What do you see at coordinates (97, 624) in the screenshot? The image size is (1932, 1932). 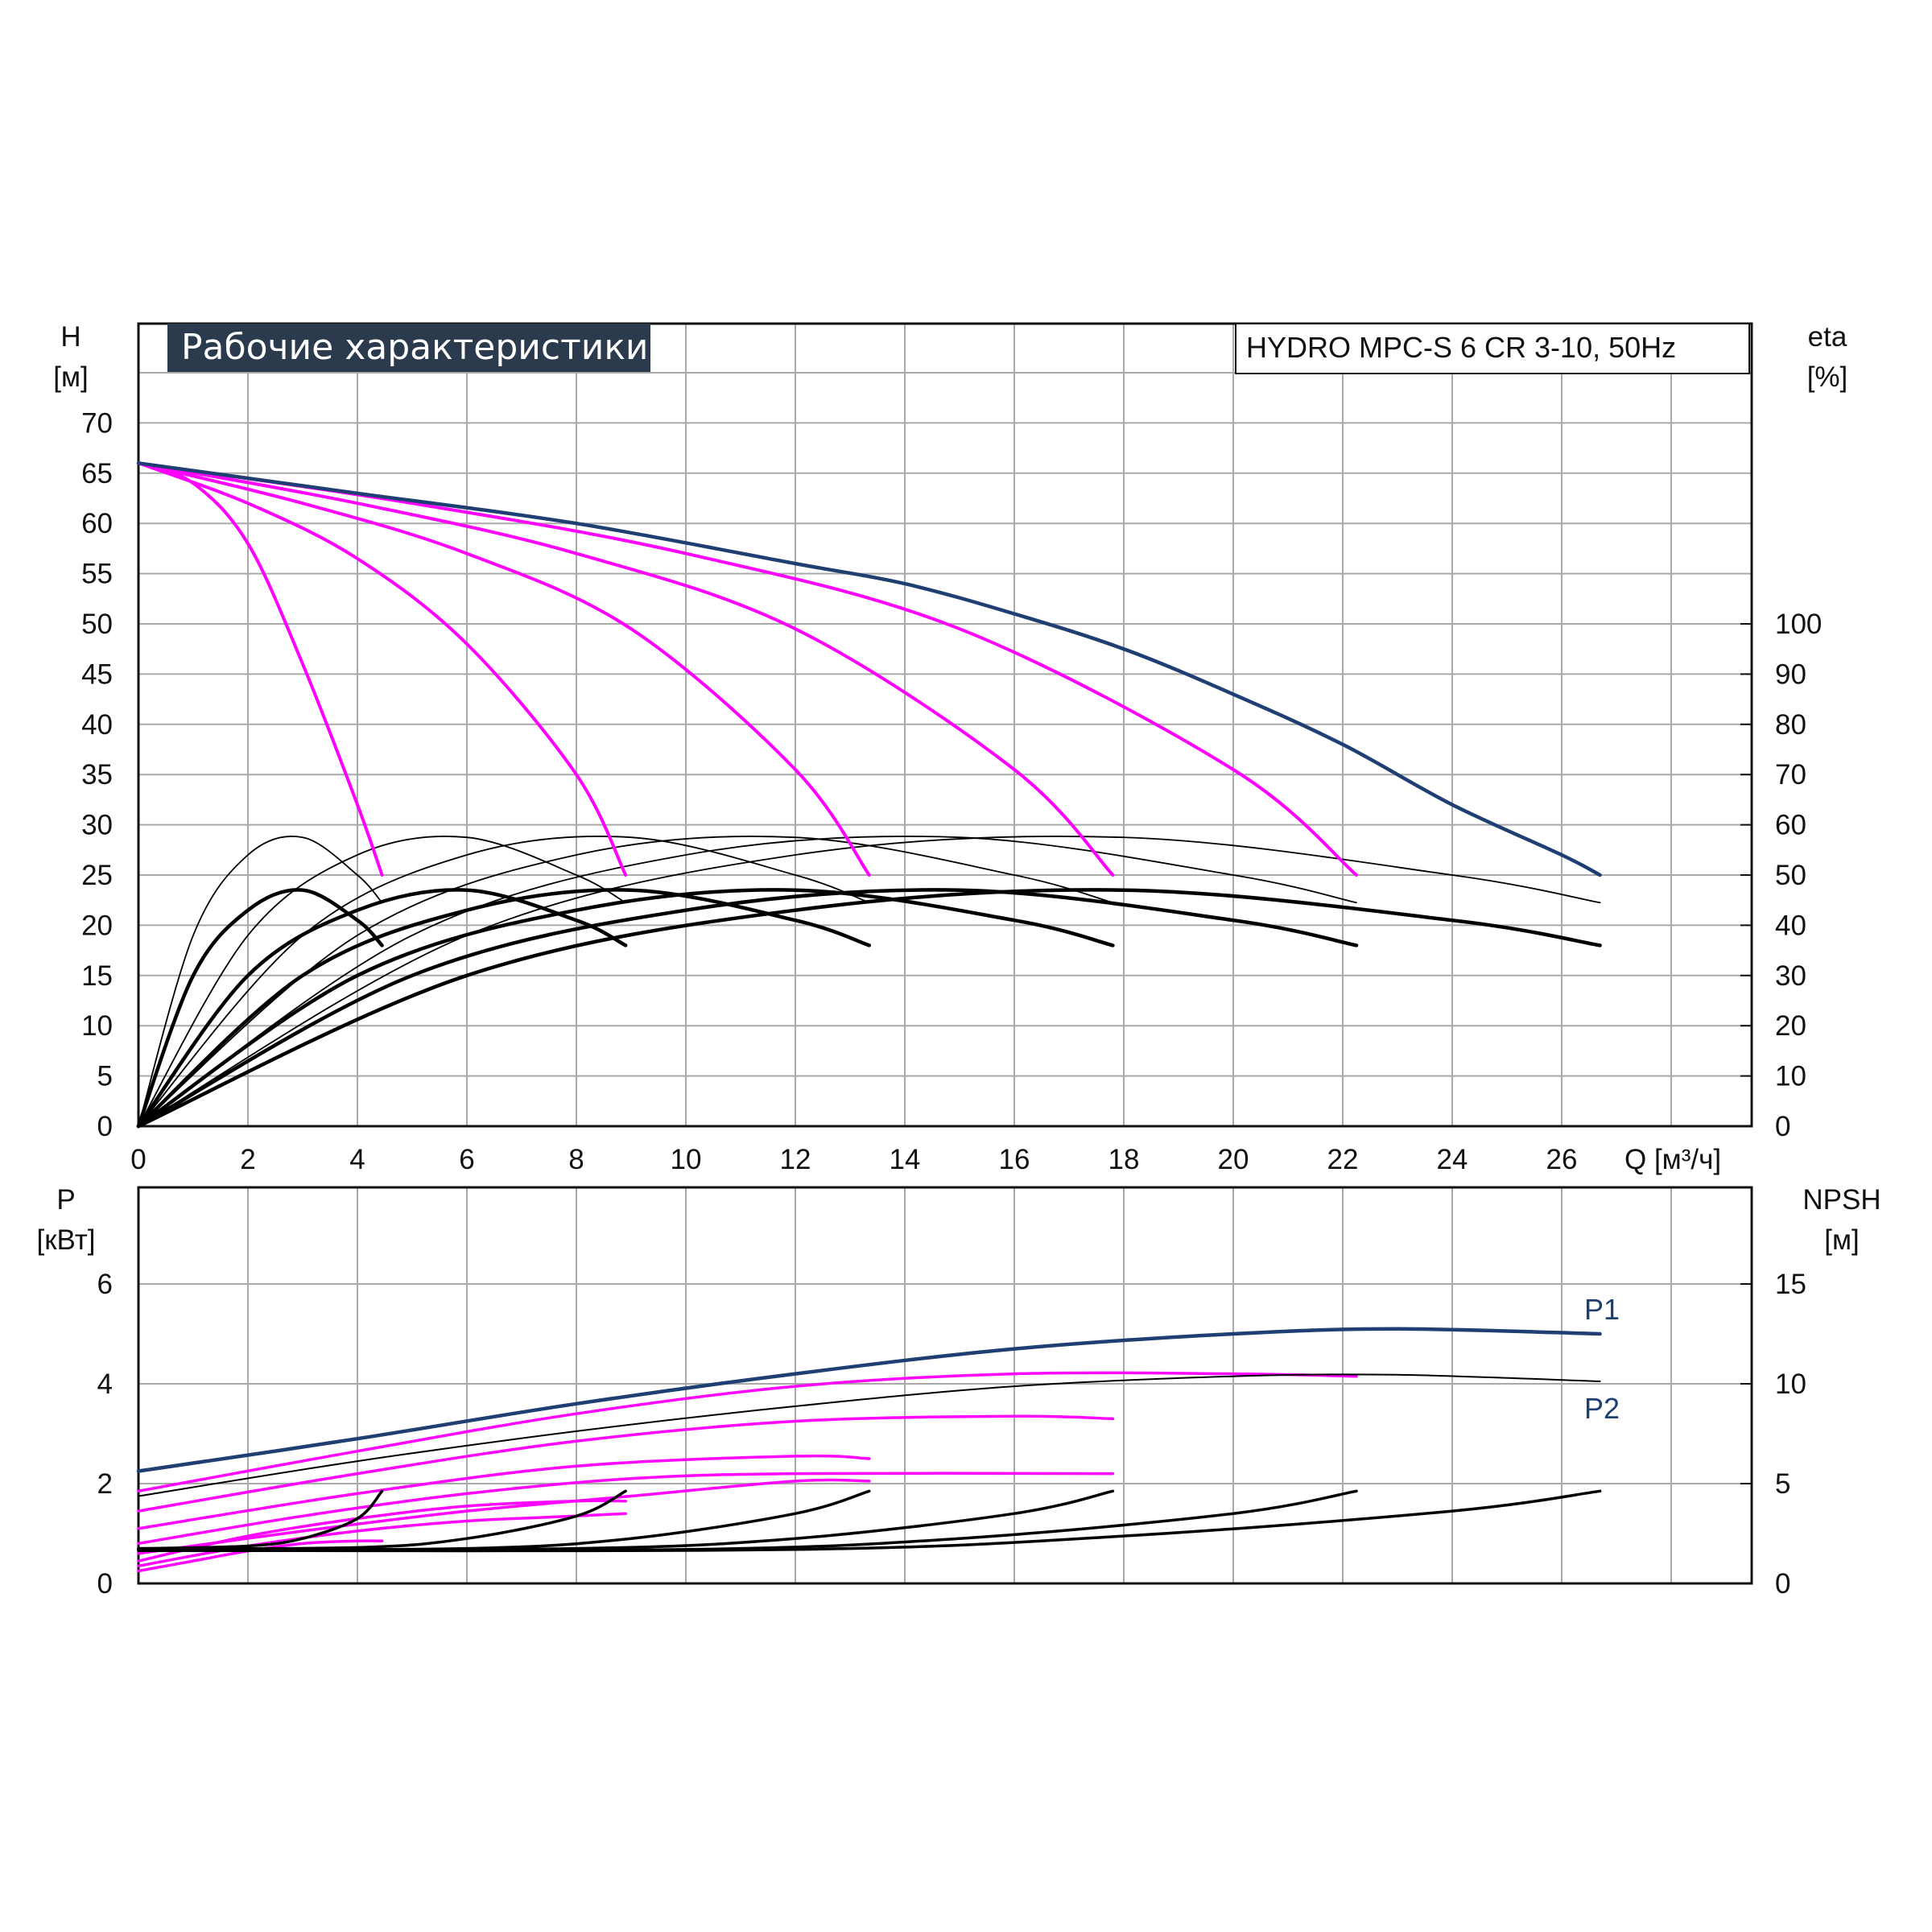 I see `y-left-tick-label: 50` at bounding box center [97, 624].